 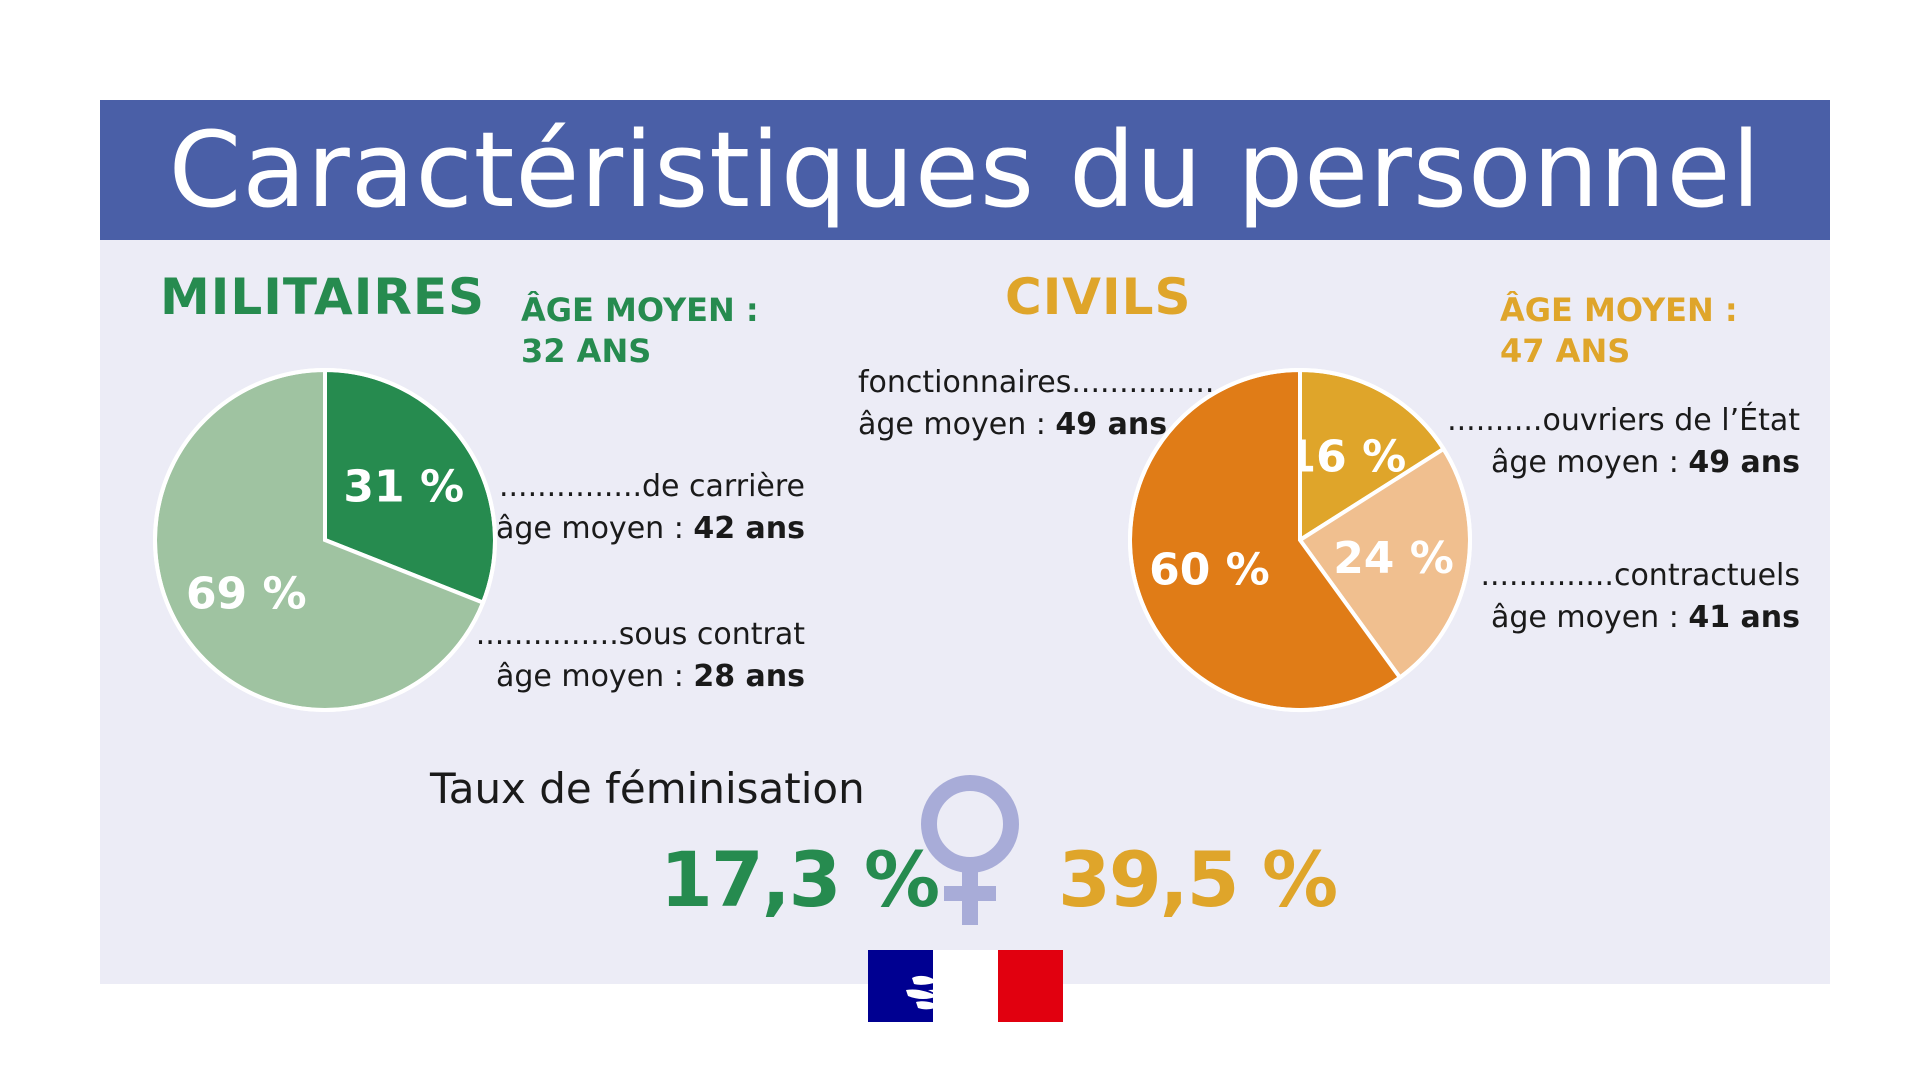 What do you see at coordinates (594, 676) in the screenshot?
I see `contrat-age-prefix: âge moyen :` at bounding box center [594, 676].